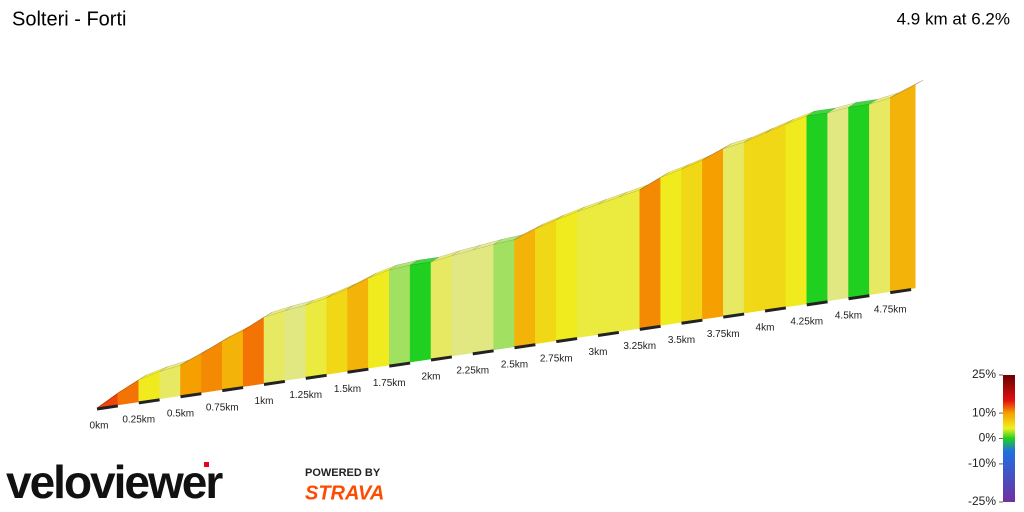  What do you see at coordinates (765, 328) in the screenshot?
I see `x-tick-label: 4km` at bounding box center [765, 328].